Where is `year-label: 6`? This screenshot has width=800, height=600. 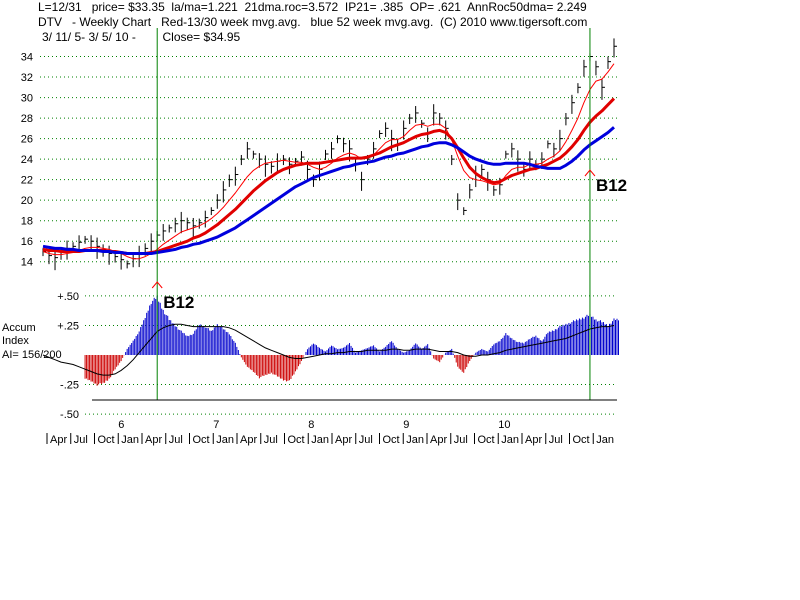
year-label: 6 is located at coordinates (121, 425).